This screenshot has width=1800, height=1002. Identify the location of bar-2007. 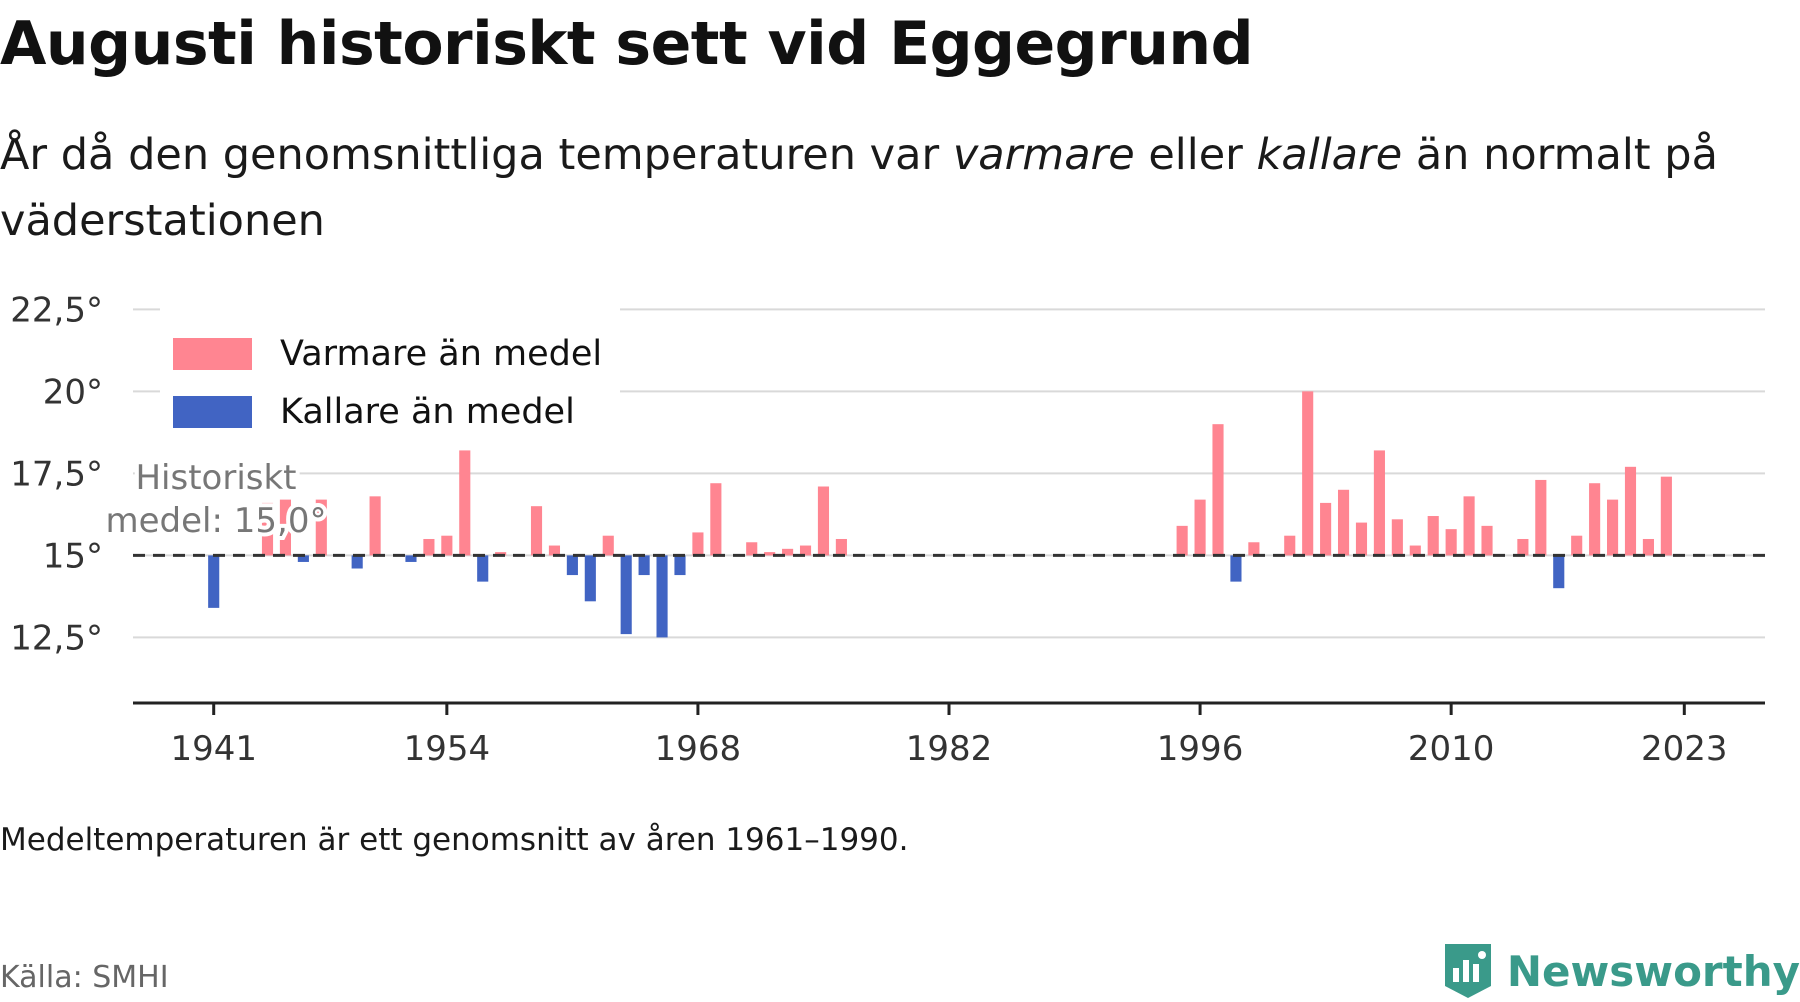
(1397, 537).